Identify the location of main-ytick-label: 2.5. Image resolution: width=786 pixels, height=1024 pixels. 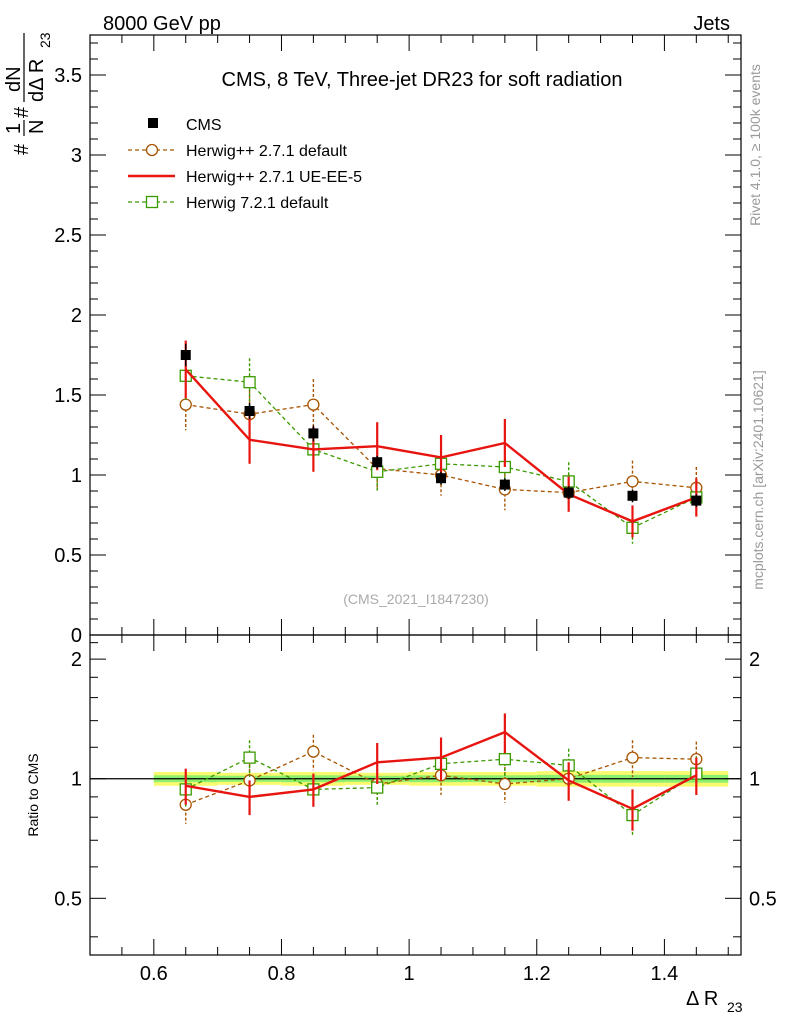
(68, 236).